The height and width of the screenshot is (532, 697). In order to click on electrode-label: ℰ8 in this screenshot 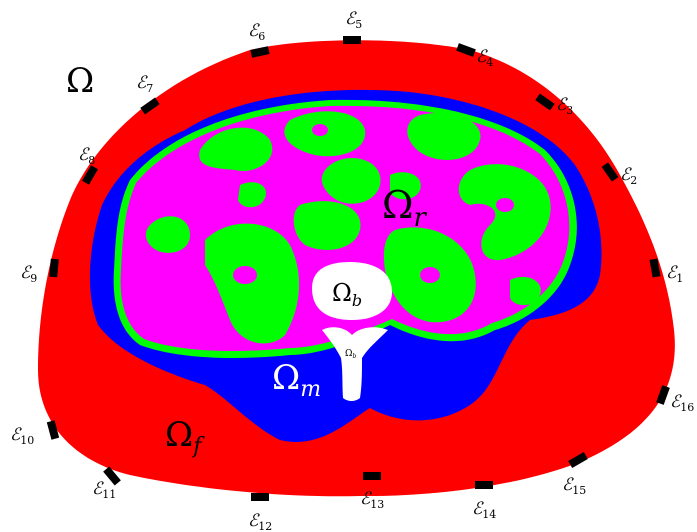, I will do `click(86, 156)`.